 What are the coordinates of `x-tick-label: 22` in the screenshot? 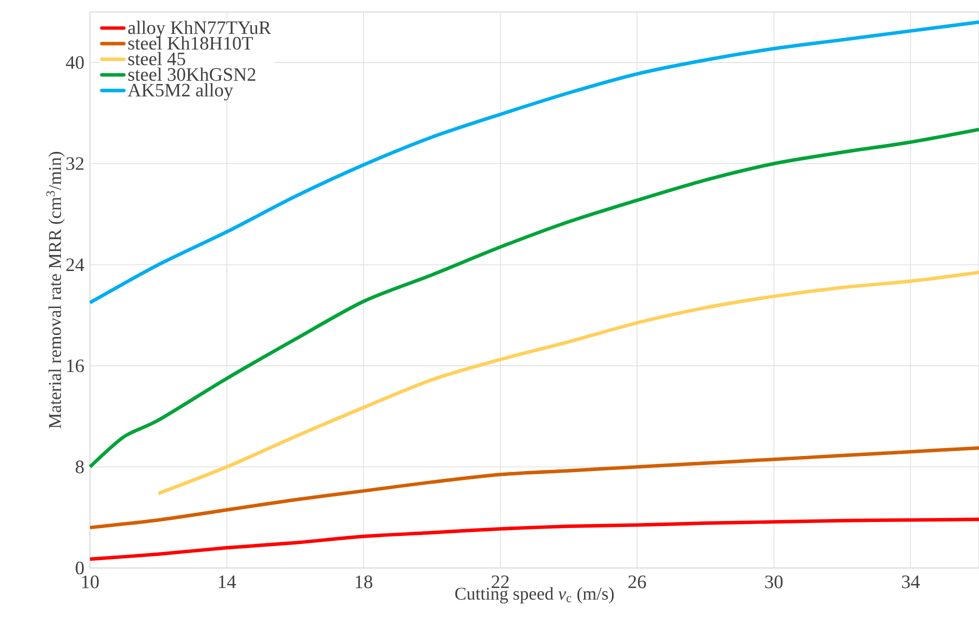 It's located at (500, 582).